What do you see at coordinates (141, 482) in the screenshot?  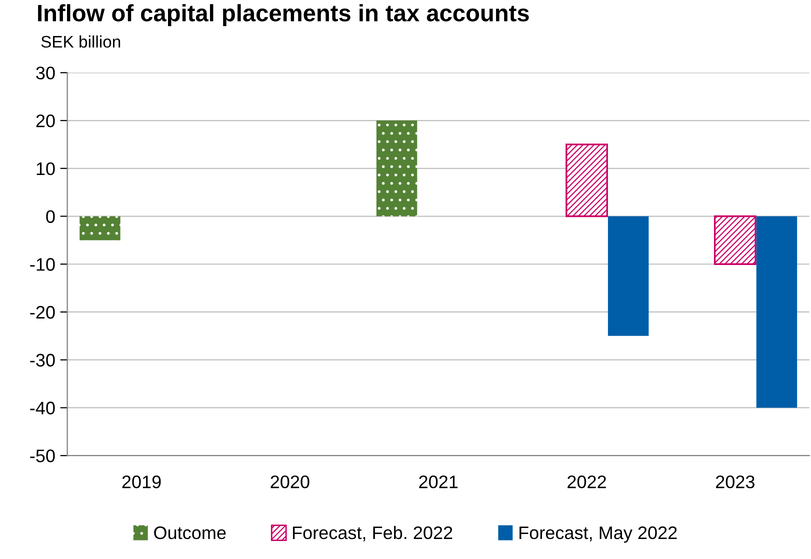 I see `x-tick-label: 2019` at bounding box center [141, 482].